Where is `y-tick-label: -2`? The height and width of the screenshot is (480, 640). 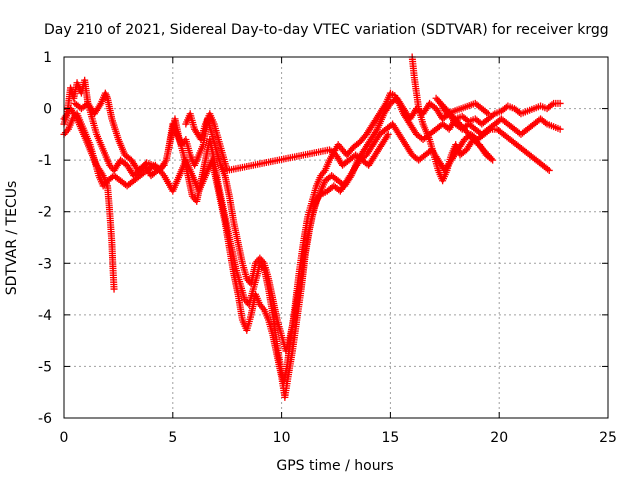
y-tick-label: -2 is located at coordinates (45, 213).